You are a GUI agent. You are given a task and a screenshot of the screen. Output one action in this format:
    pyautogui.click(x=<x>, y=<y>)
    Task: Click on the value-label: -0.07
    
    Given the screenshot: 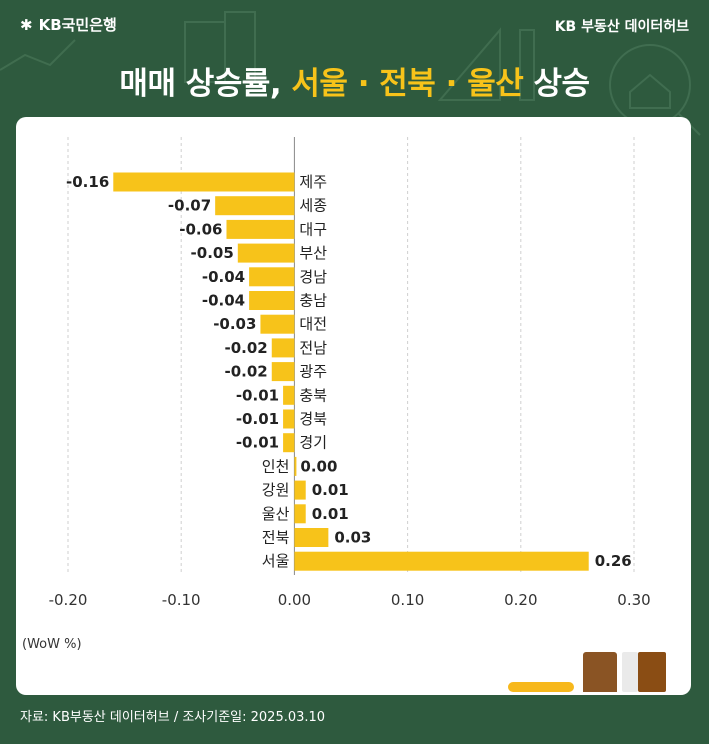 What is the action you would take?
    pyautogui.click(x=189, y=206)
    